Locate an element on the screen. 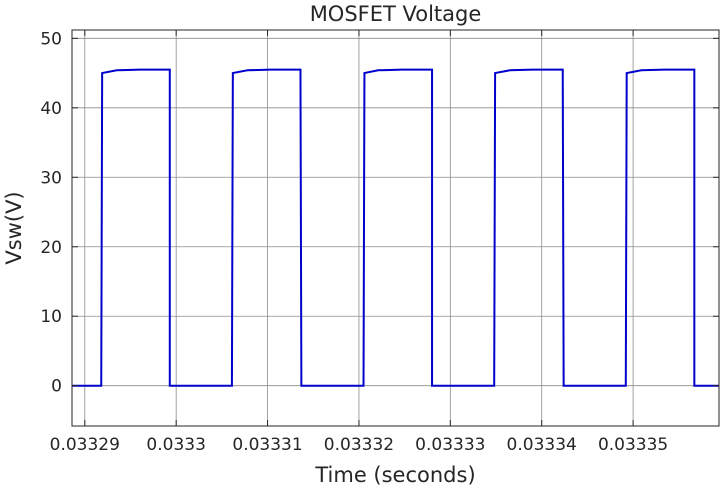 The width and height of the screenshot is (722, 494). y-tick-label: 0 is located at coordinates (56, 387).